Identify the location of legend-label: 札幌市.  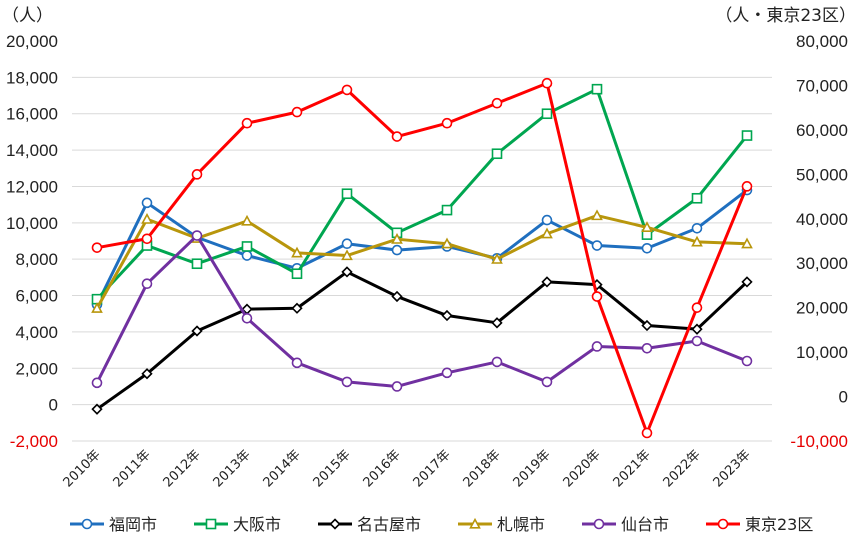
(521, 524).